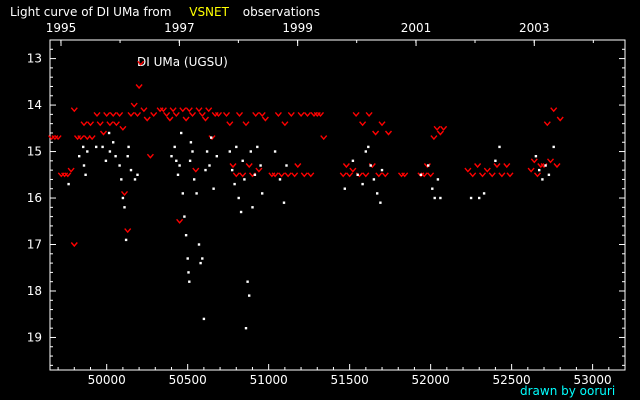 Image resolution: width=640 pixels, height=400 pixels. Describe the element at coordinates (297, 28) in the screenshot. I see `year-label: 1999` at that location.